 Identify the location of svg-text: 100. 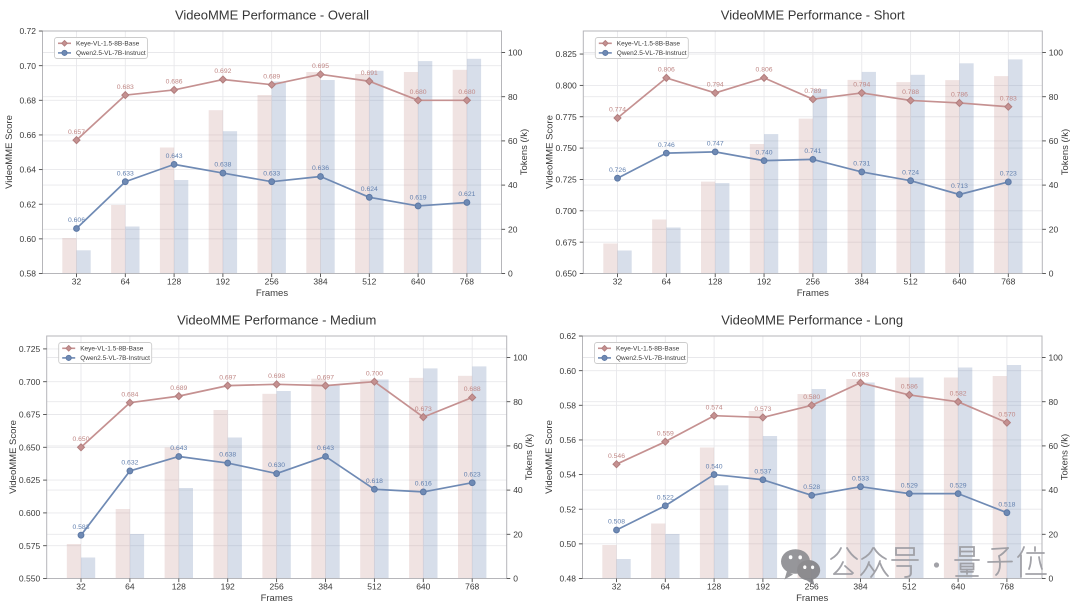
(1056, 358).